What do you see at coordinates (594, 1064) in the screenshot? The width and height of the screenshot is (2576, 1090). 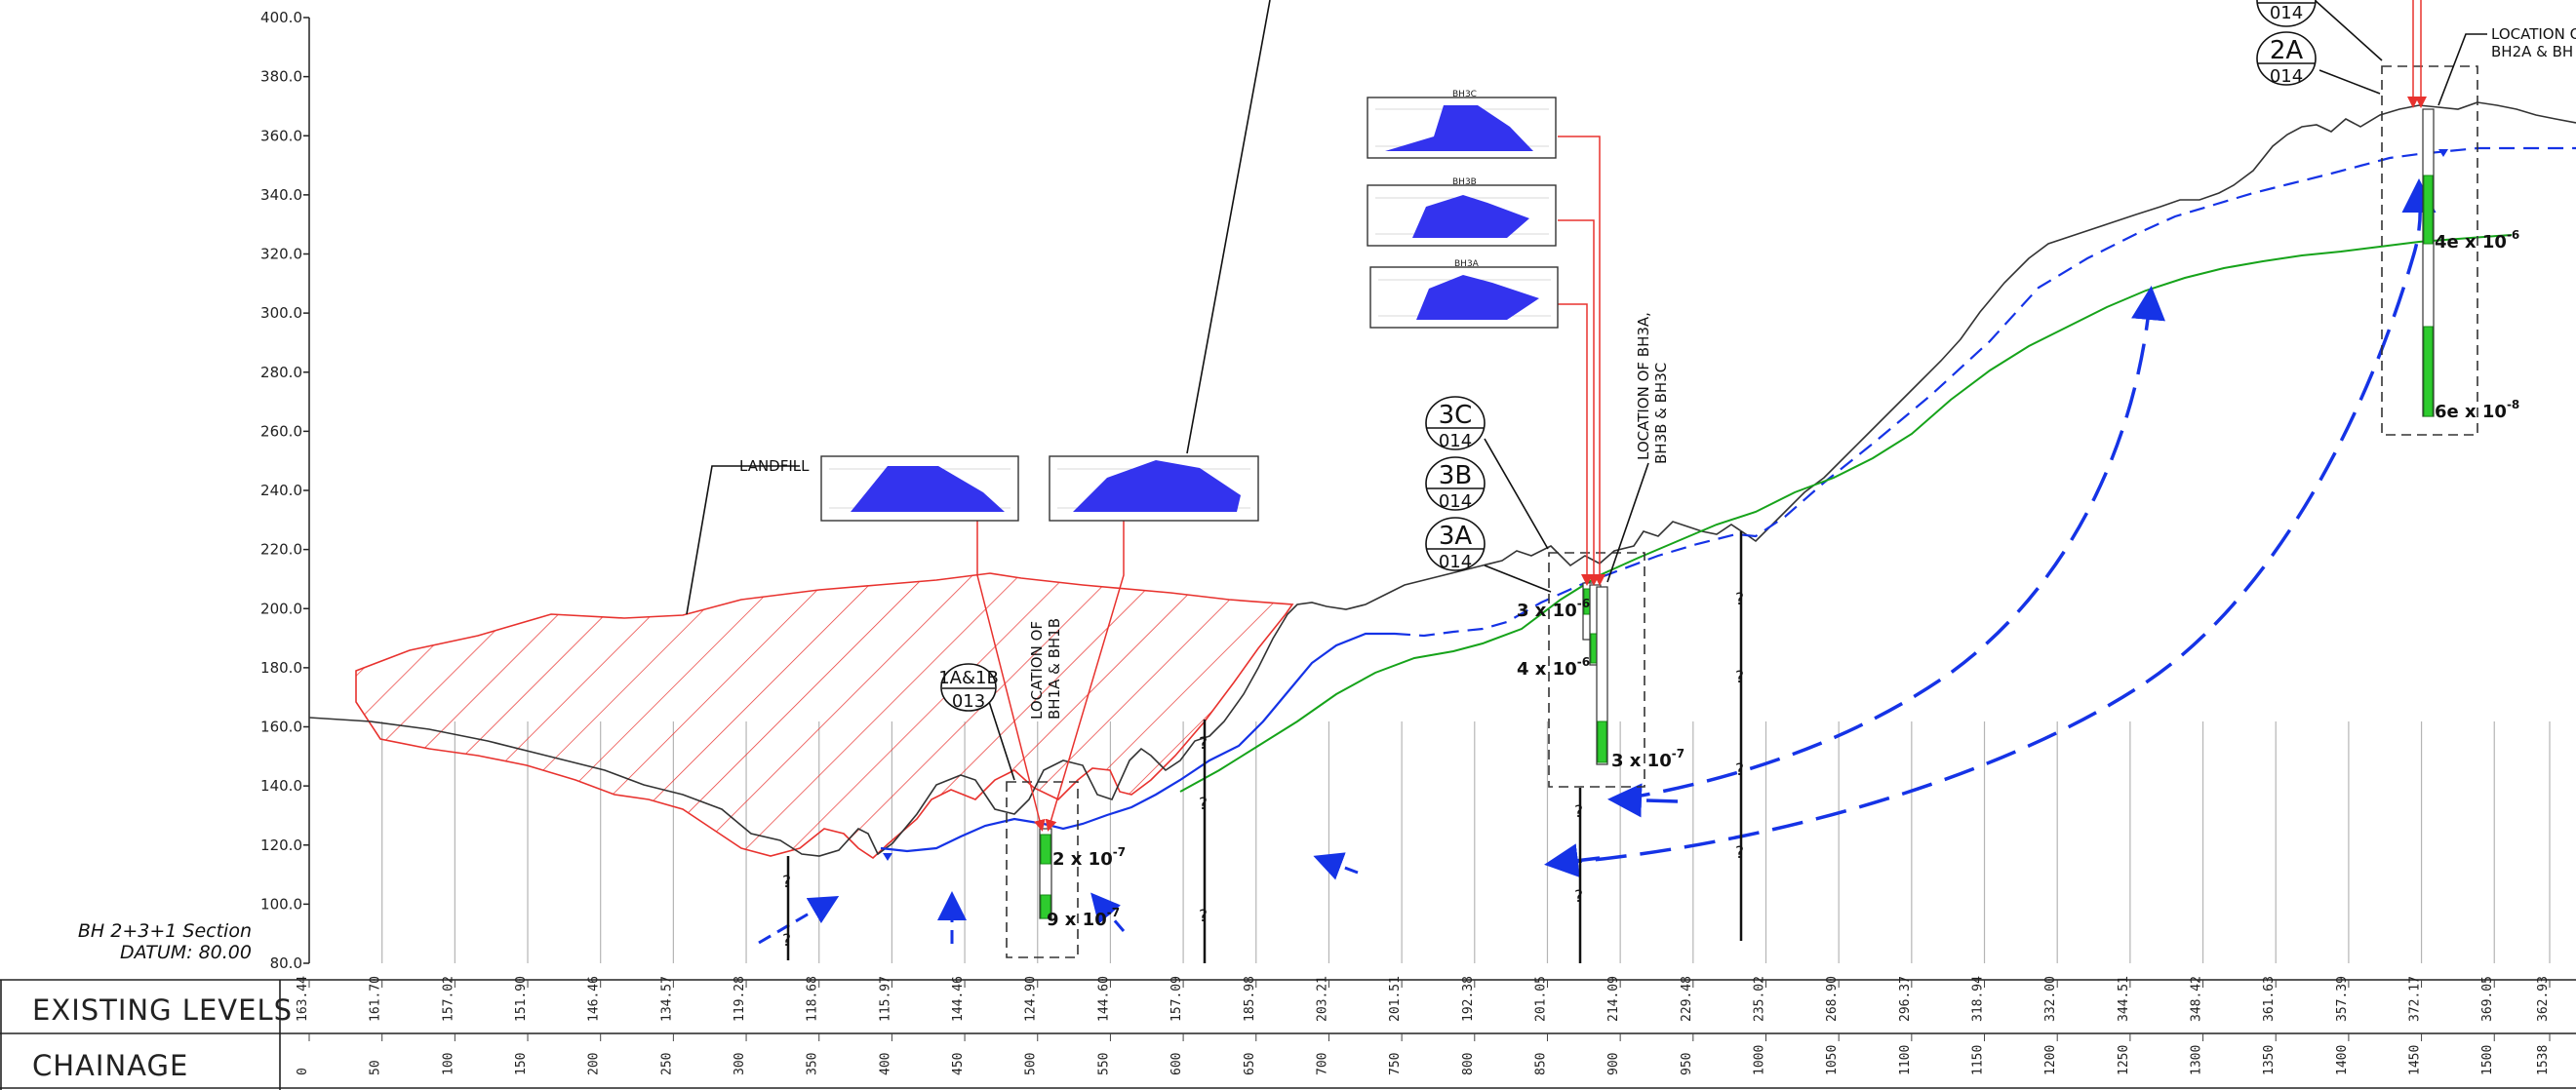 I see `chainage-value: 200` at bounding box center [594, 1064].